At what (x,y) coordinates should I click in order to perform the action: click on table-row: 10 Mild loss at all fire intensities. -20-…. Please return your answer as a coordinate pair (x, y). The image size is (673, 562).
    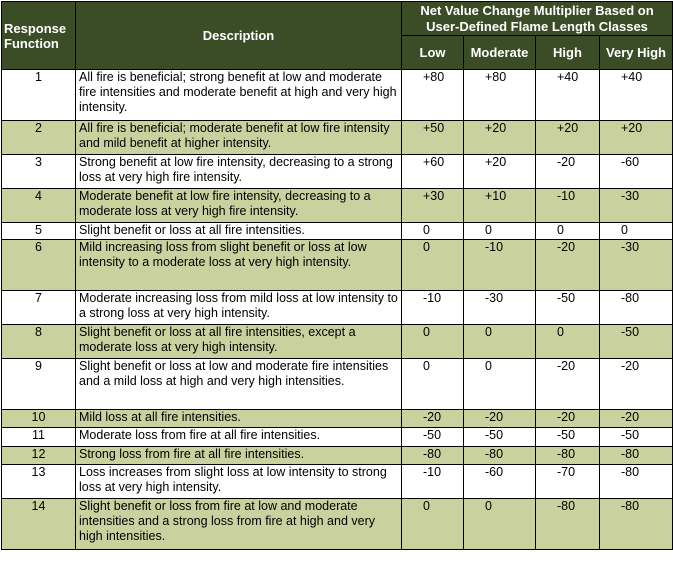
    Looking at the image, I should click on (337, 418).